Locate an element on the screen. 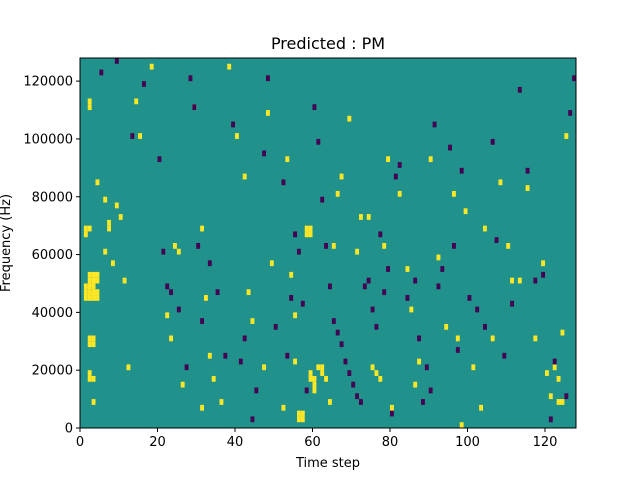 The image size is (640, 480). x-tick-label: 120 is located at coordinates (545, 442).